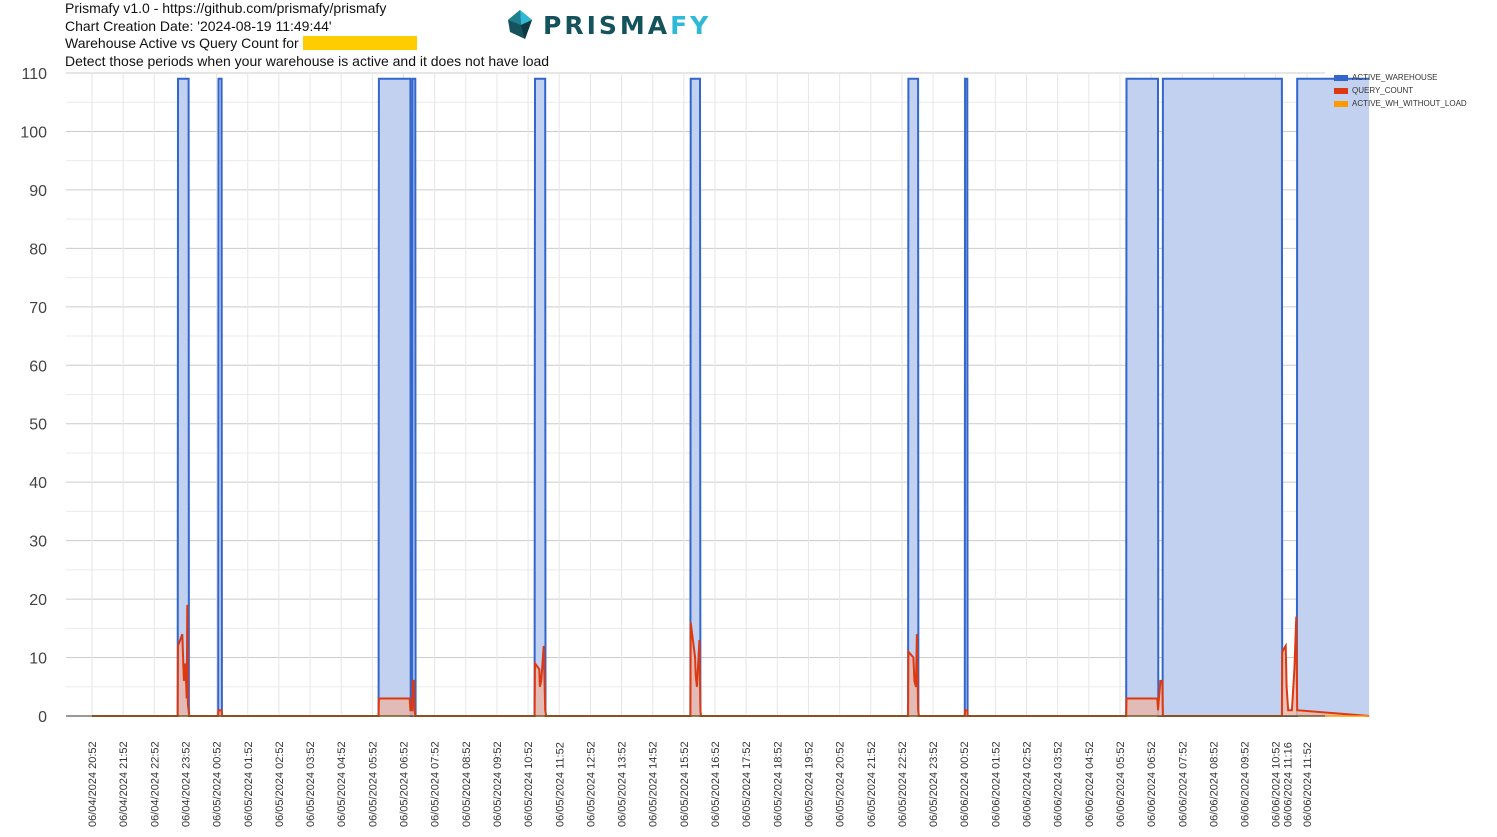  What do you see at coordinates (1090, 784) in the screenshot?
I see `x-tick-label: 06/06/2024 04:52` at bounding box center [1090, 784].